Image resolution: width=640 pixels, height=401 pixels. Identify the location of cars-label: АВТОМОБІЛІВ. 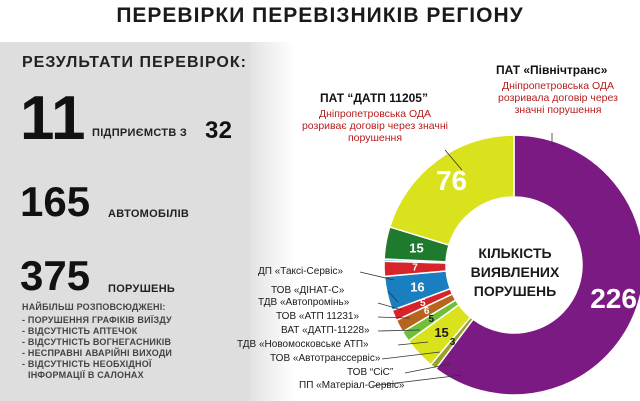
(149, 214).